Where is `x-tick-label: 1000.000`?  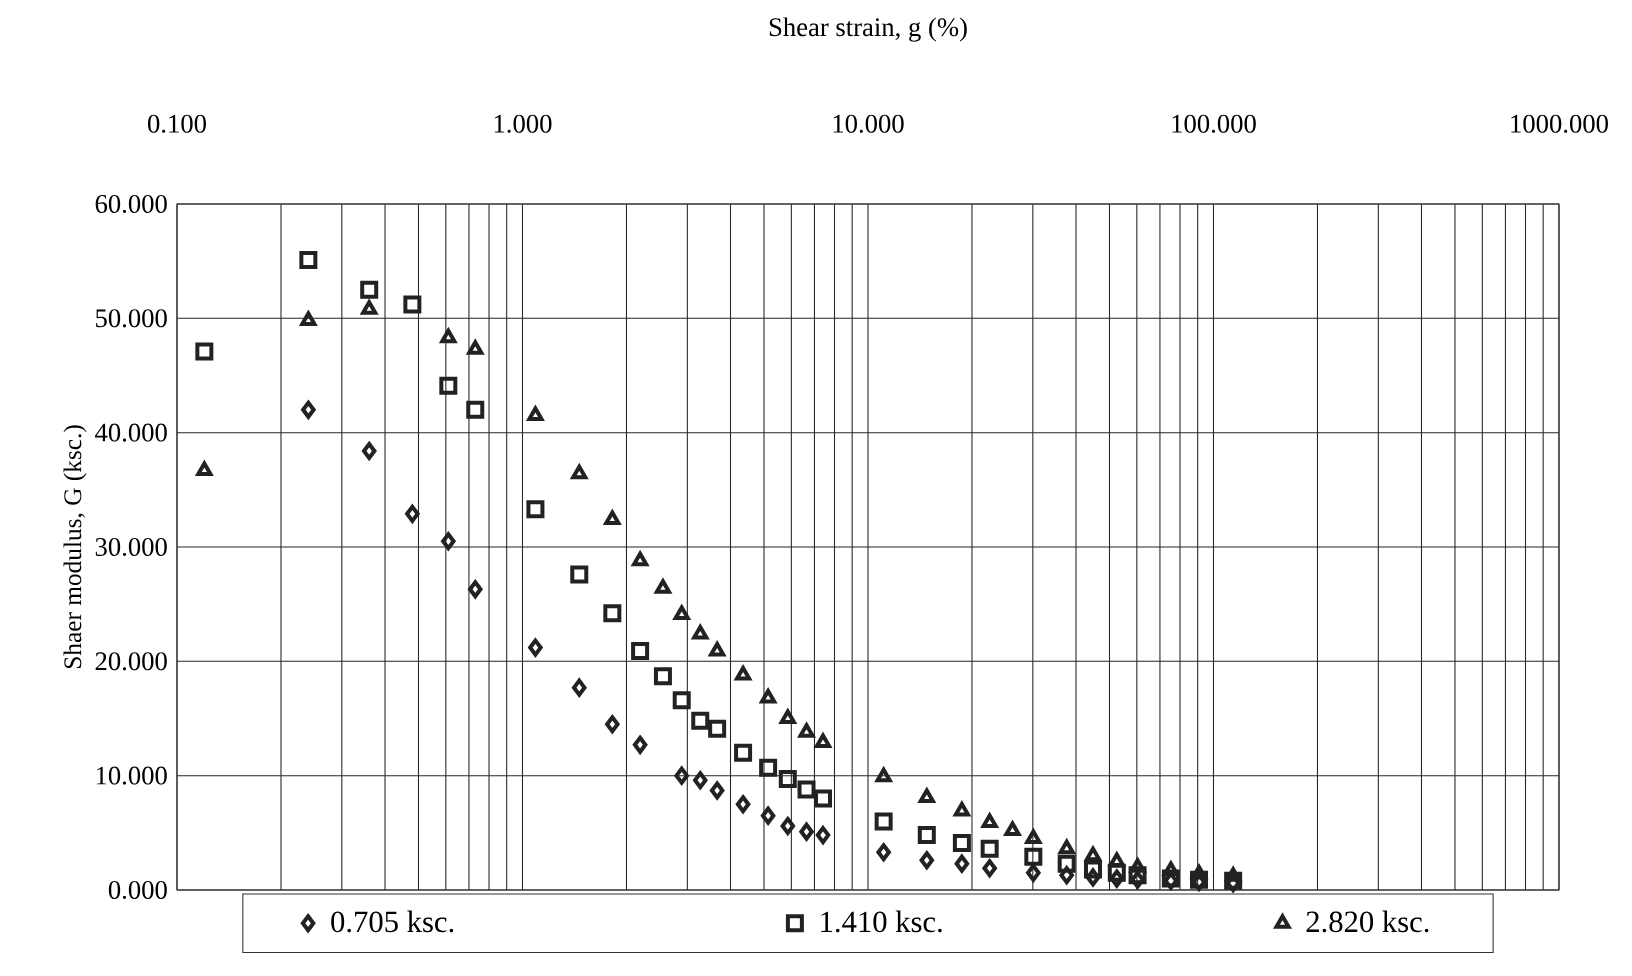
x-tick-label: 1000.000 is located at coordinates (1559, 123).